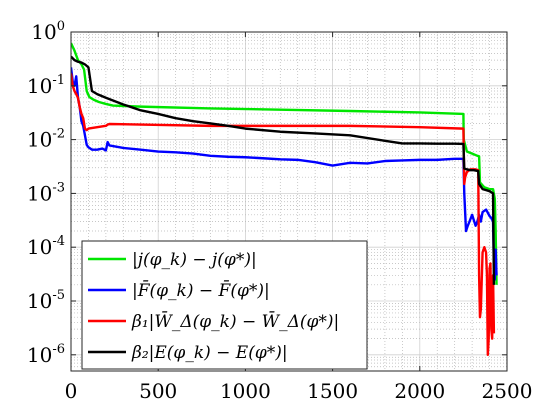 This screenshot has width=560, height=420. What do you see at coordinates (158, 391) in the screenshot?
I see `x-tick-label: 500` at bounding box center [158, 391].